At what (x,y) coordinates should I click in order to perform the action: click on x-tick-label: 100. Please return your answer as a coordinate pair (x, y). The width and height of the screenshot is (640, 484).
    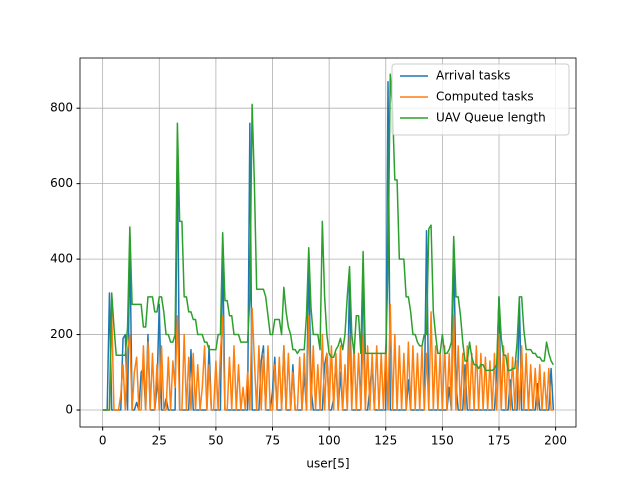
    Looking at the image, I should click on (329, 441).